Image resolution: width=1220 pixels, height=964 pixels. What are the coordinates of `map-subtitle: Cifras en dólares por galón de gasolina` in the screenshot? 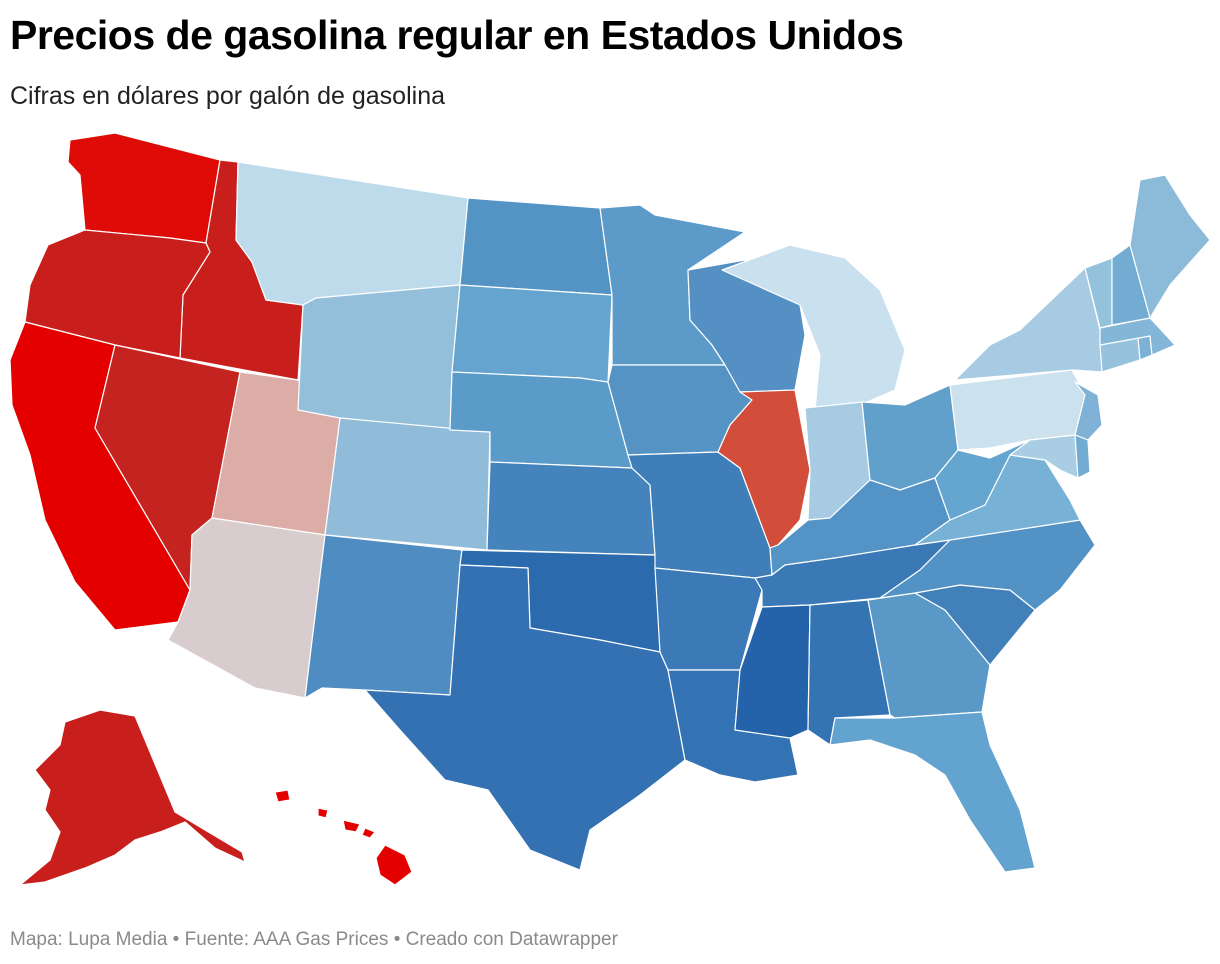 It's located at (227, 96).